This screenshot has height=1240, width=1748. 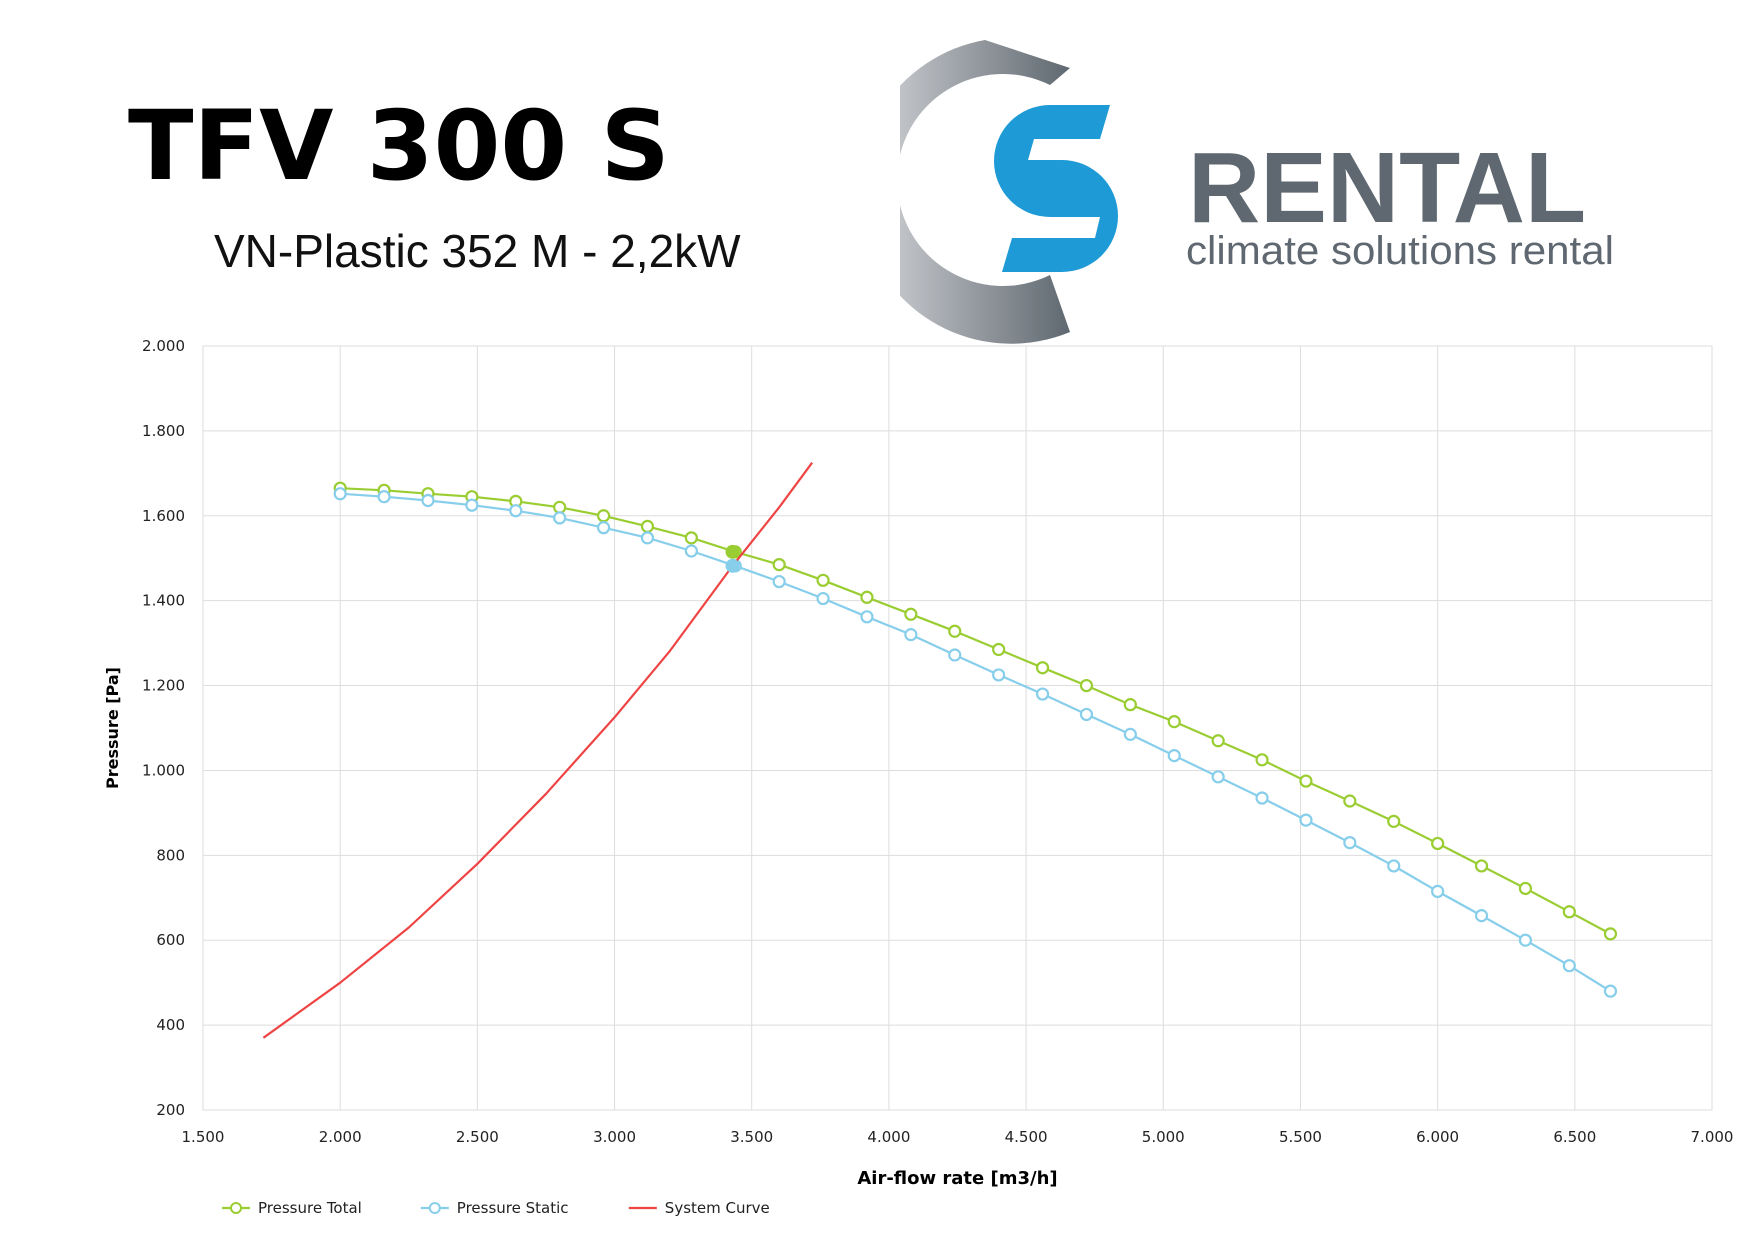 I want to click on y-tick-label: 800, so click(x=170, y=855).